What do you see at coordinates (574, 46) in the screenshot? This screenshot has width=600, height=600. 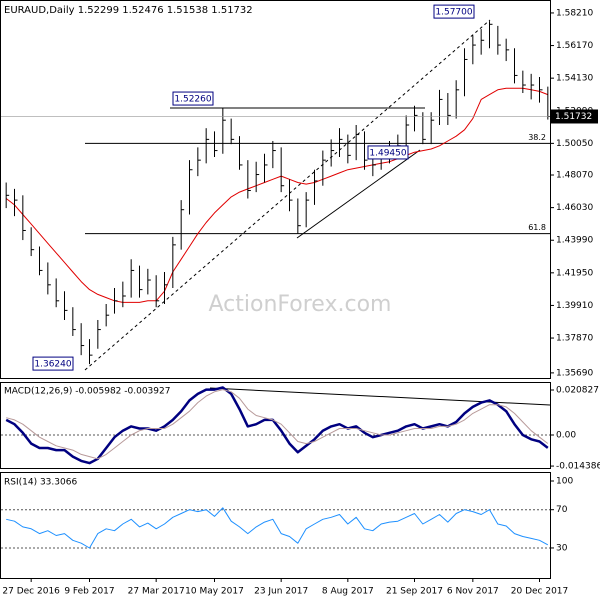 I see `y-tick-label: 1.56170` at bounding box center [574, 46].